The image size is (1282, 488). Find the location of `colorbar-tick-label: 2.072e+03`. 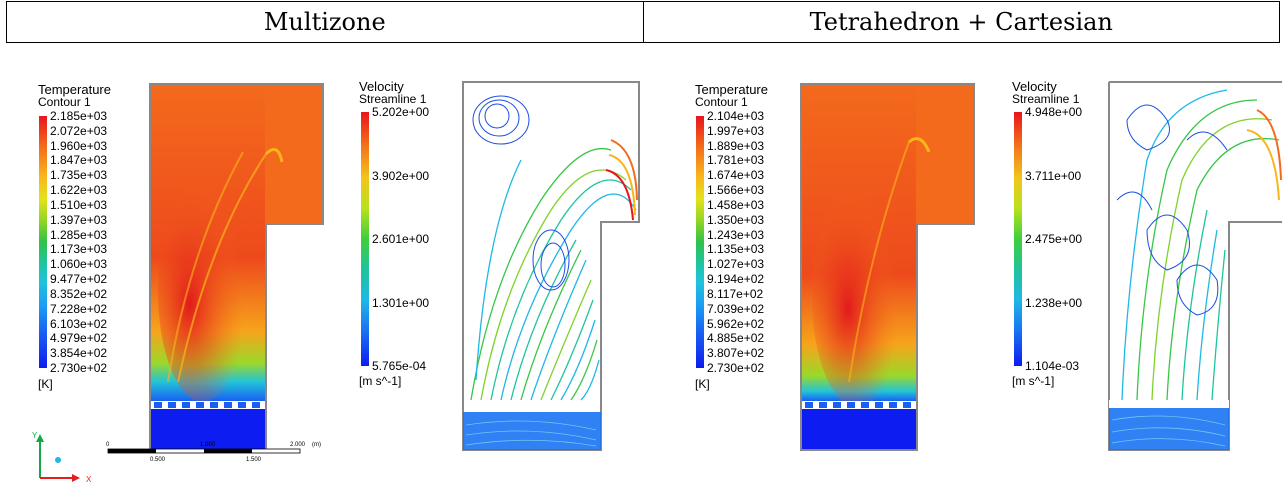

colorbar-tick-label: 2.072e+03 is located at coordinates (79, 130).